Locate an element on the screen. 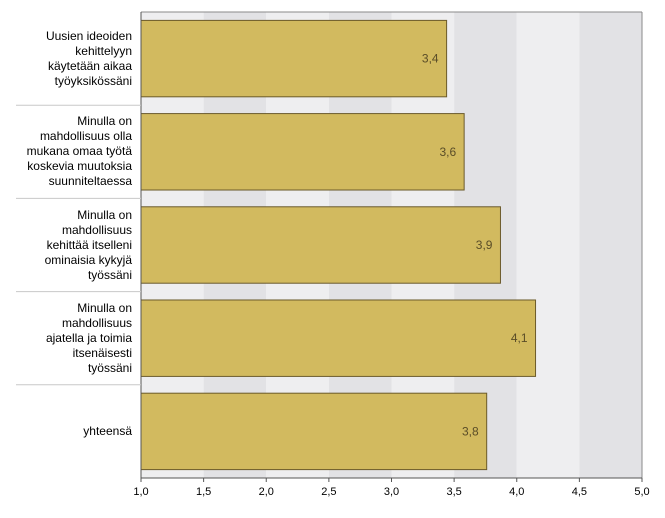 This screenshot has height=518, width=665. x-tick-labels-group: 1,0 1,5 2,0 2,5 3,0 3,5 4,0 4,5 5,0 is located at coordinates (391, 488).